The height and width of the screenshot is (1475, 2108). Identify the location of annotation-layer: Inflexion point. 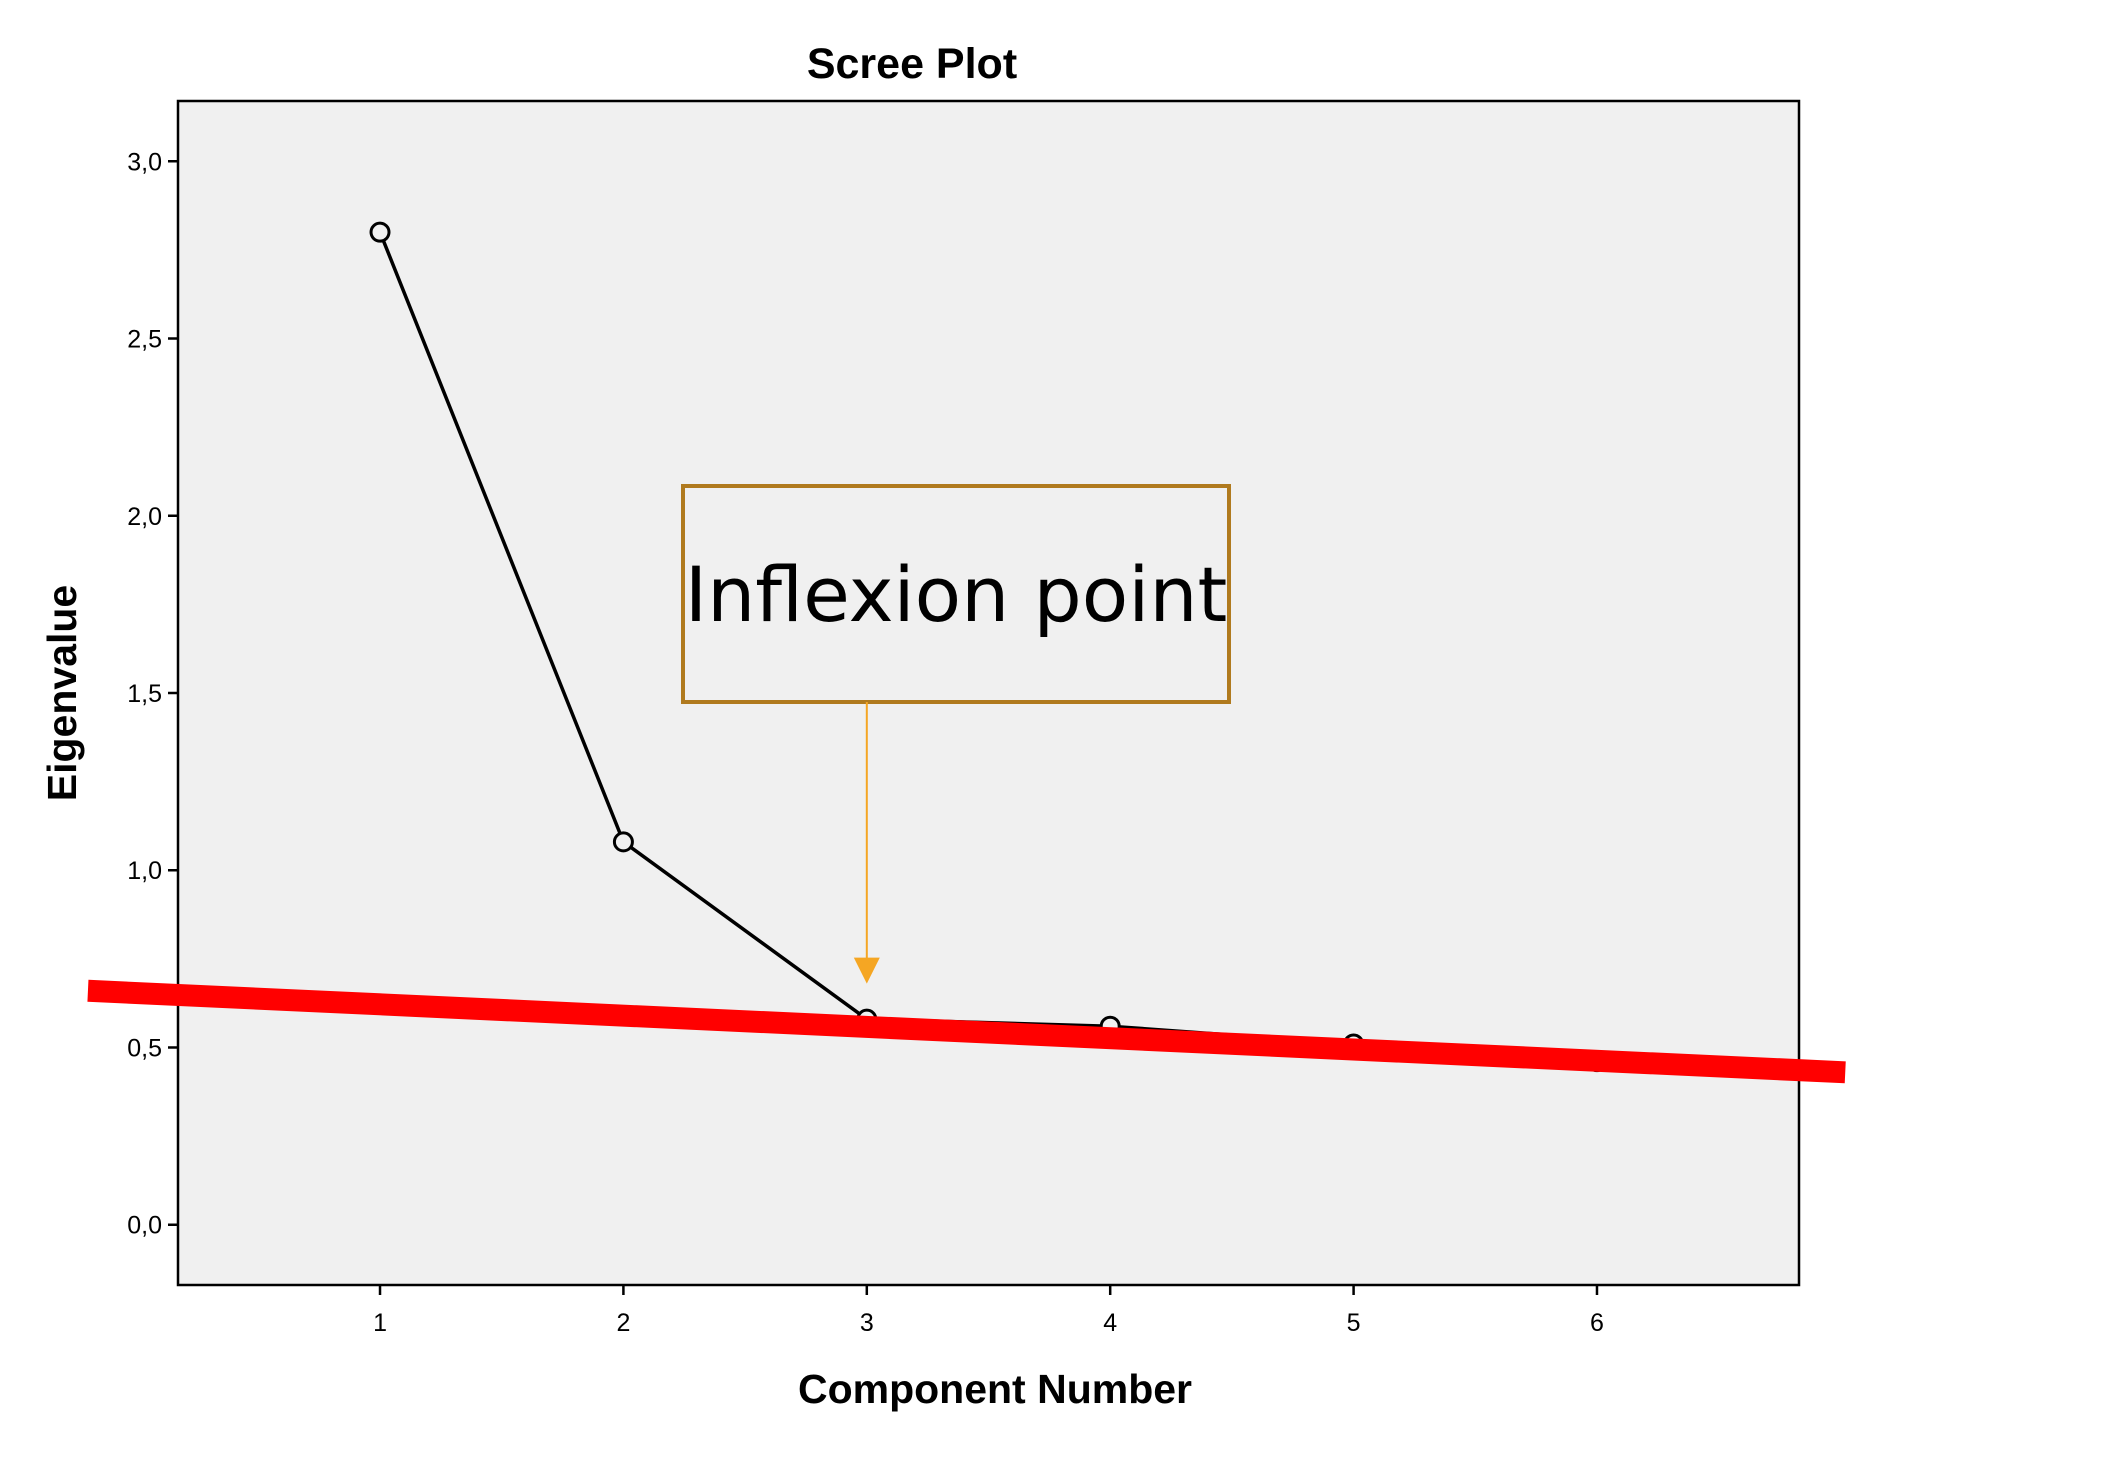
(956, 734).